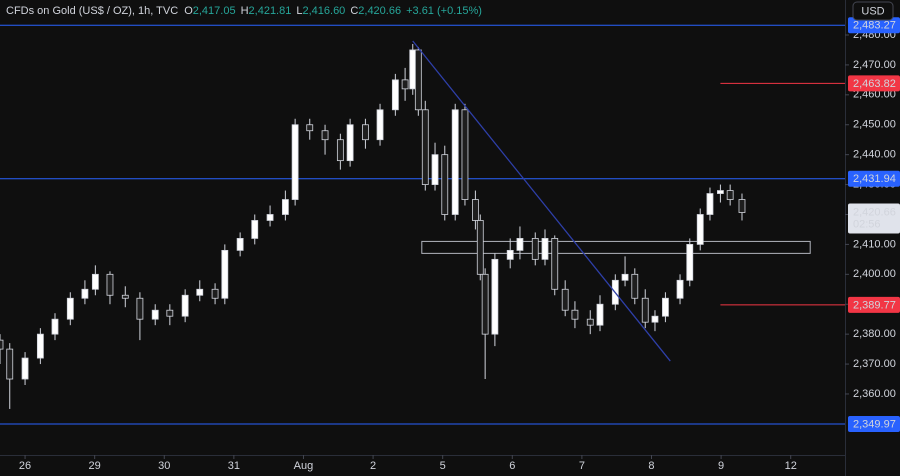  Describe the element at coordinates (304, 466) in the screenshot. I see `x-tick-label: Aug` at that location.